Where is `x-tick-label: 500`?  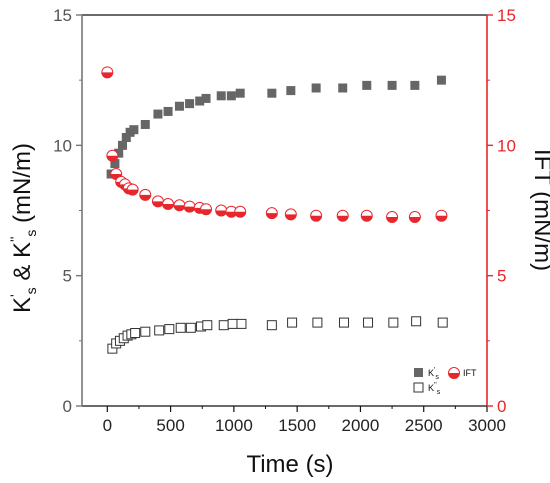 x-tick-label: 500 is located at coordinates (170, 425).